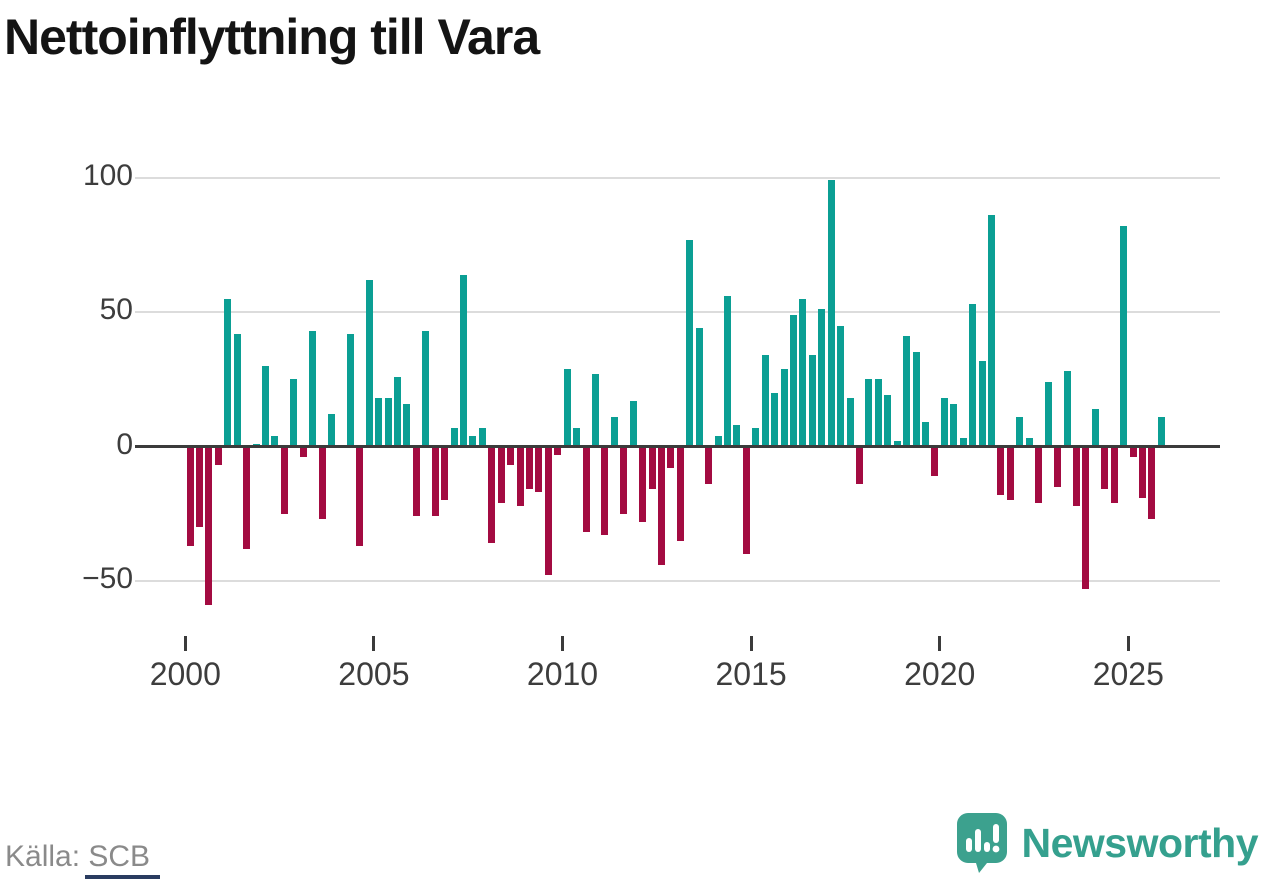  I want to click on newsworthy-wordmark: Newsworthy, so click(1140, 842).